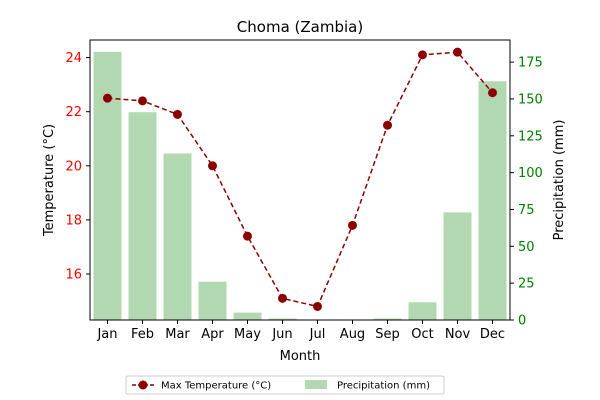 Image resolution: width=600 pixels, height=400 pixels. Describe the element at coordinates (107, 98) in the screenshot. I see `temperature-point-jan` at that location.